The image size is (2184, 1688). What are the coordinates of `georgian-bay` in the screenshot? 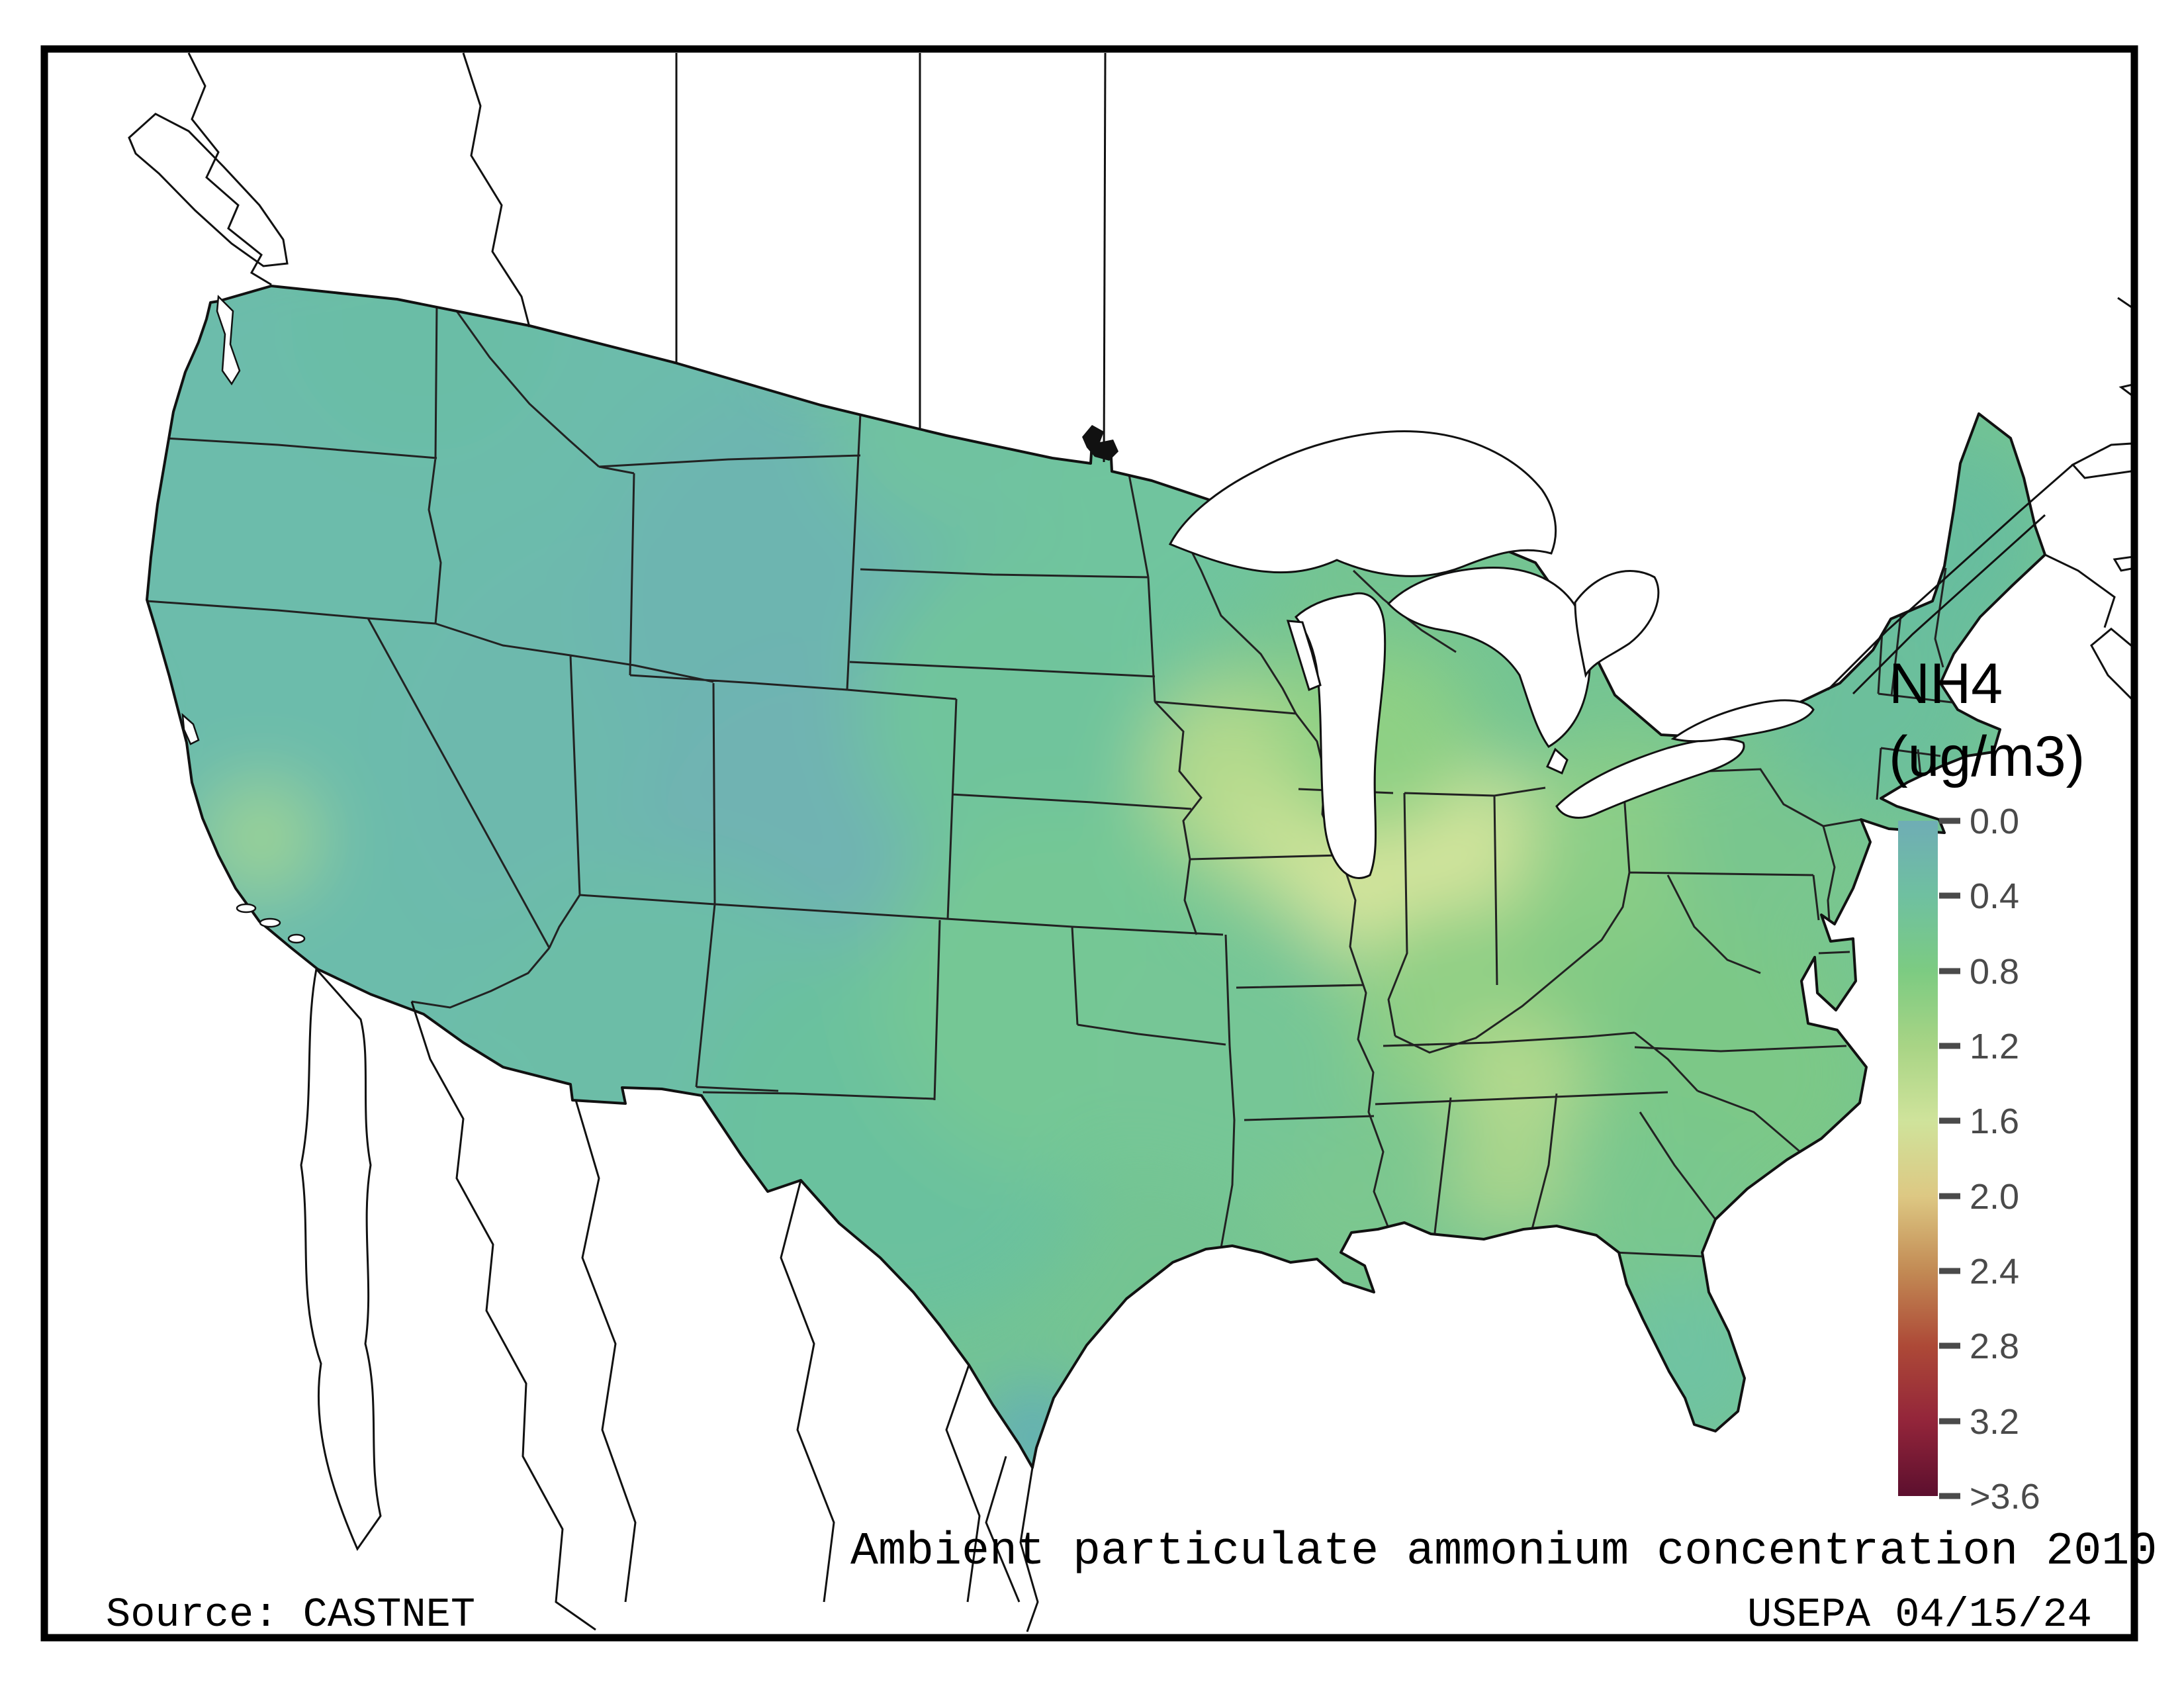 It's located at (1617, 624).